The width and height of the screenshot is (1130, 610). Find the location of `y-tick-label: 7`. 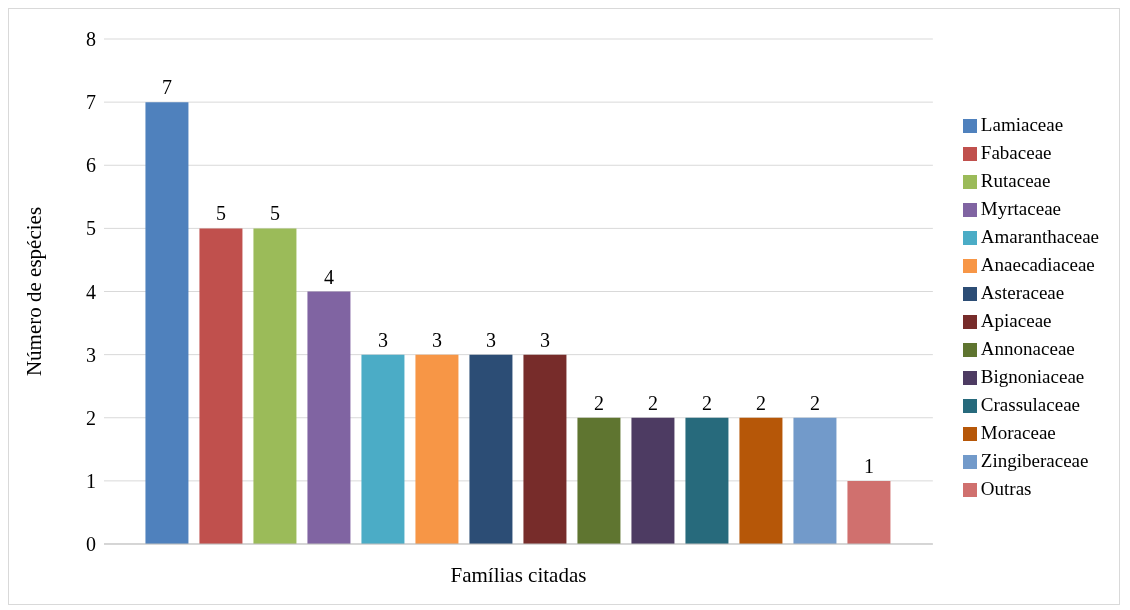

y-tick-label: 7 is located at coordinates (91, 102).